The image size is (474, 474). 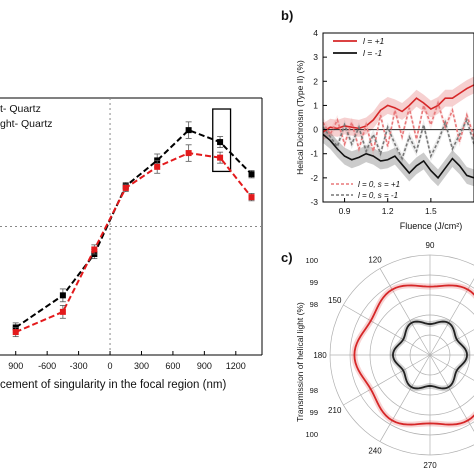 What do you see at coordinates (287, 15) in the screenshot?
I see `panel-b-label: b)` at bounding box center [287, 15].